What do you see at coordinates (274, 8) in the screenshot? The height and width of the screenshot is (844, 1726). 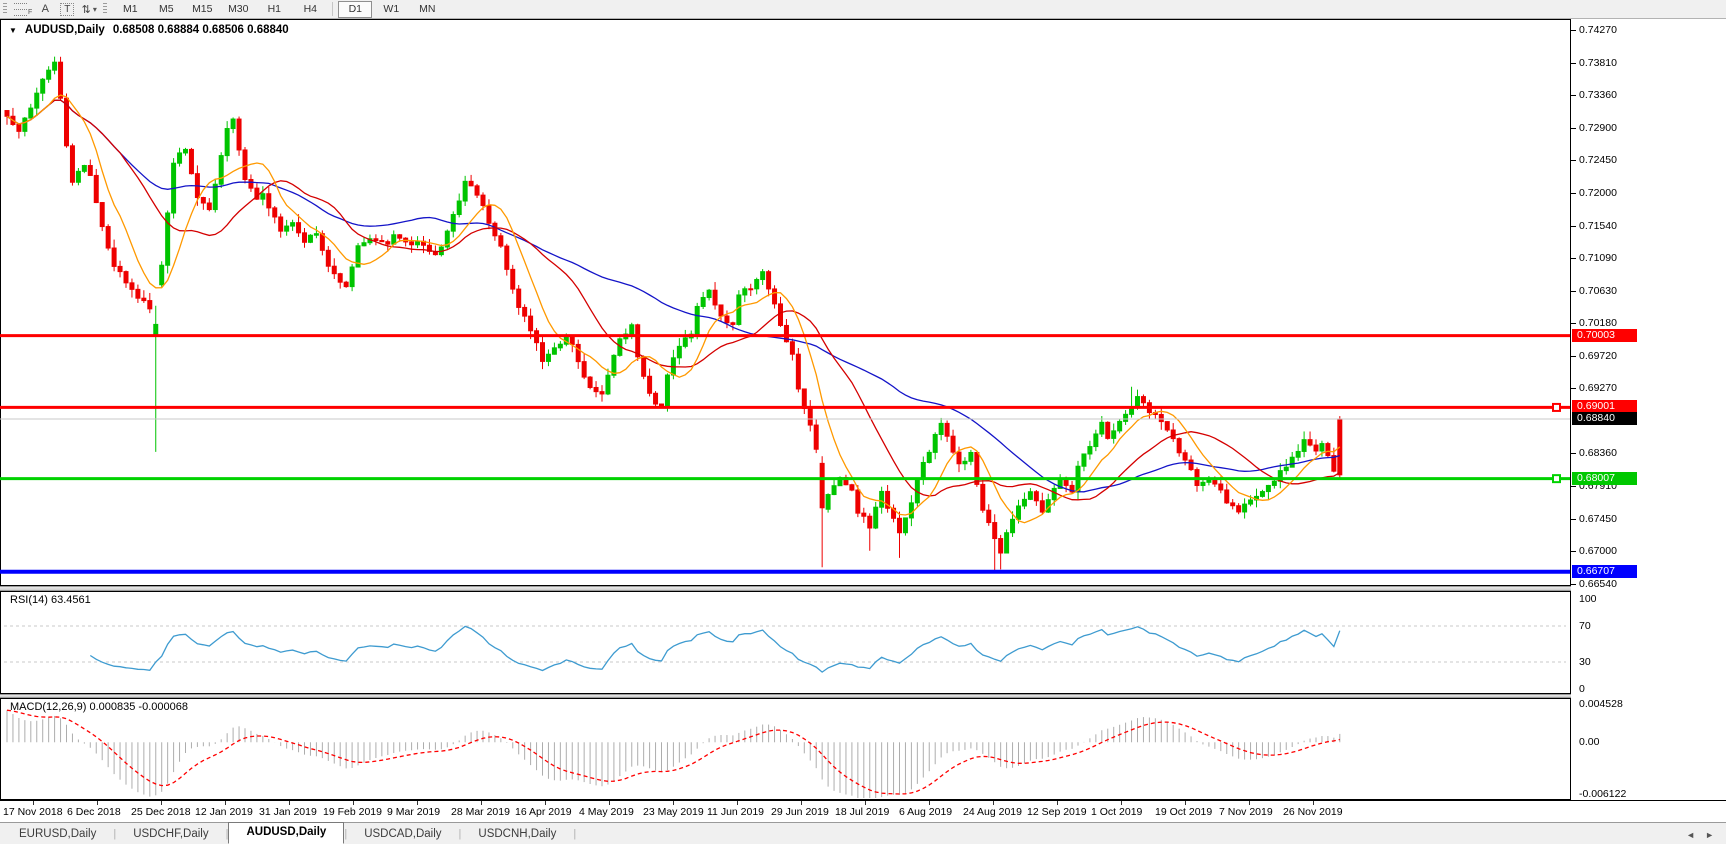 I see `timeframe-button-h1: H1` at bounding box center [274, 8].